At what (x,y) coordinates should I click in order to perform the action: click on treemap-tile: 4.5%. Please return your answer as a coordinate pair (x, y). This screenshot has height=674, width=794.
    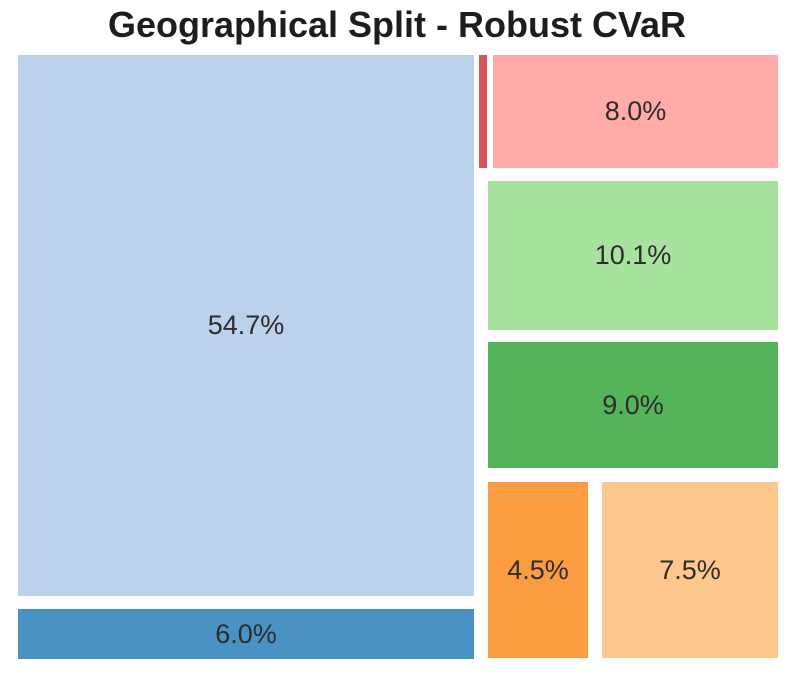
    Looking at the image, I should click on (538, 570).